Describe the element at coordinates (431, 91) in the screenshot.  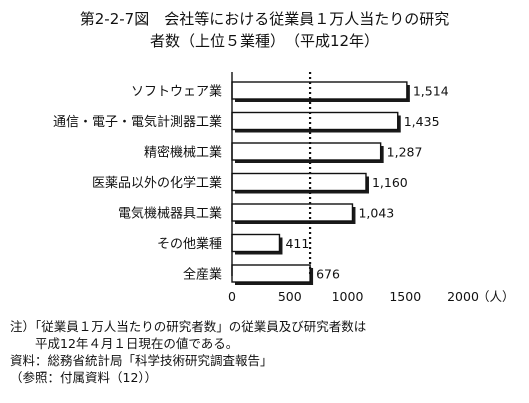
I see `value-label: 1,514` at that location.